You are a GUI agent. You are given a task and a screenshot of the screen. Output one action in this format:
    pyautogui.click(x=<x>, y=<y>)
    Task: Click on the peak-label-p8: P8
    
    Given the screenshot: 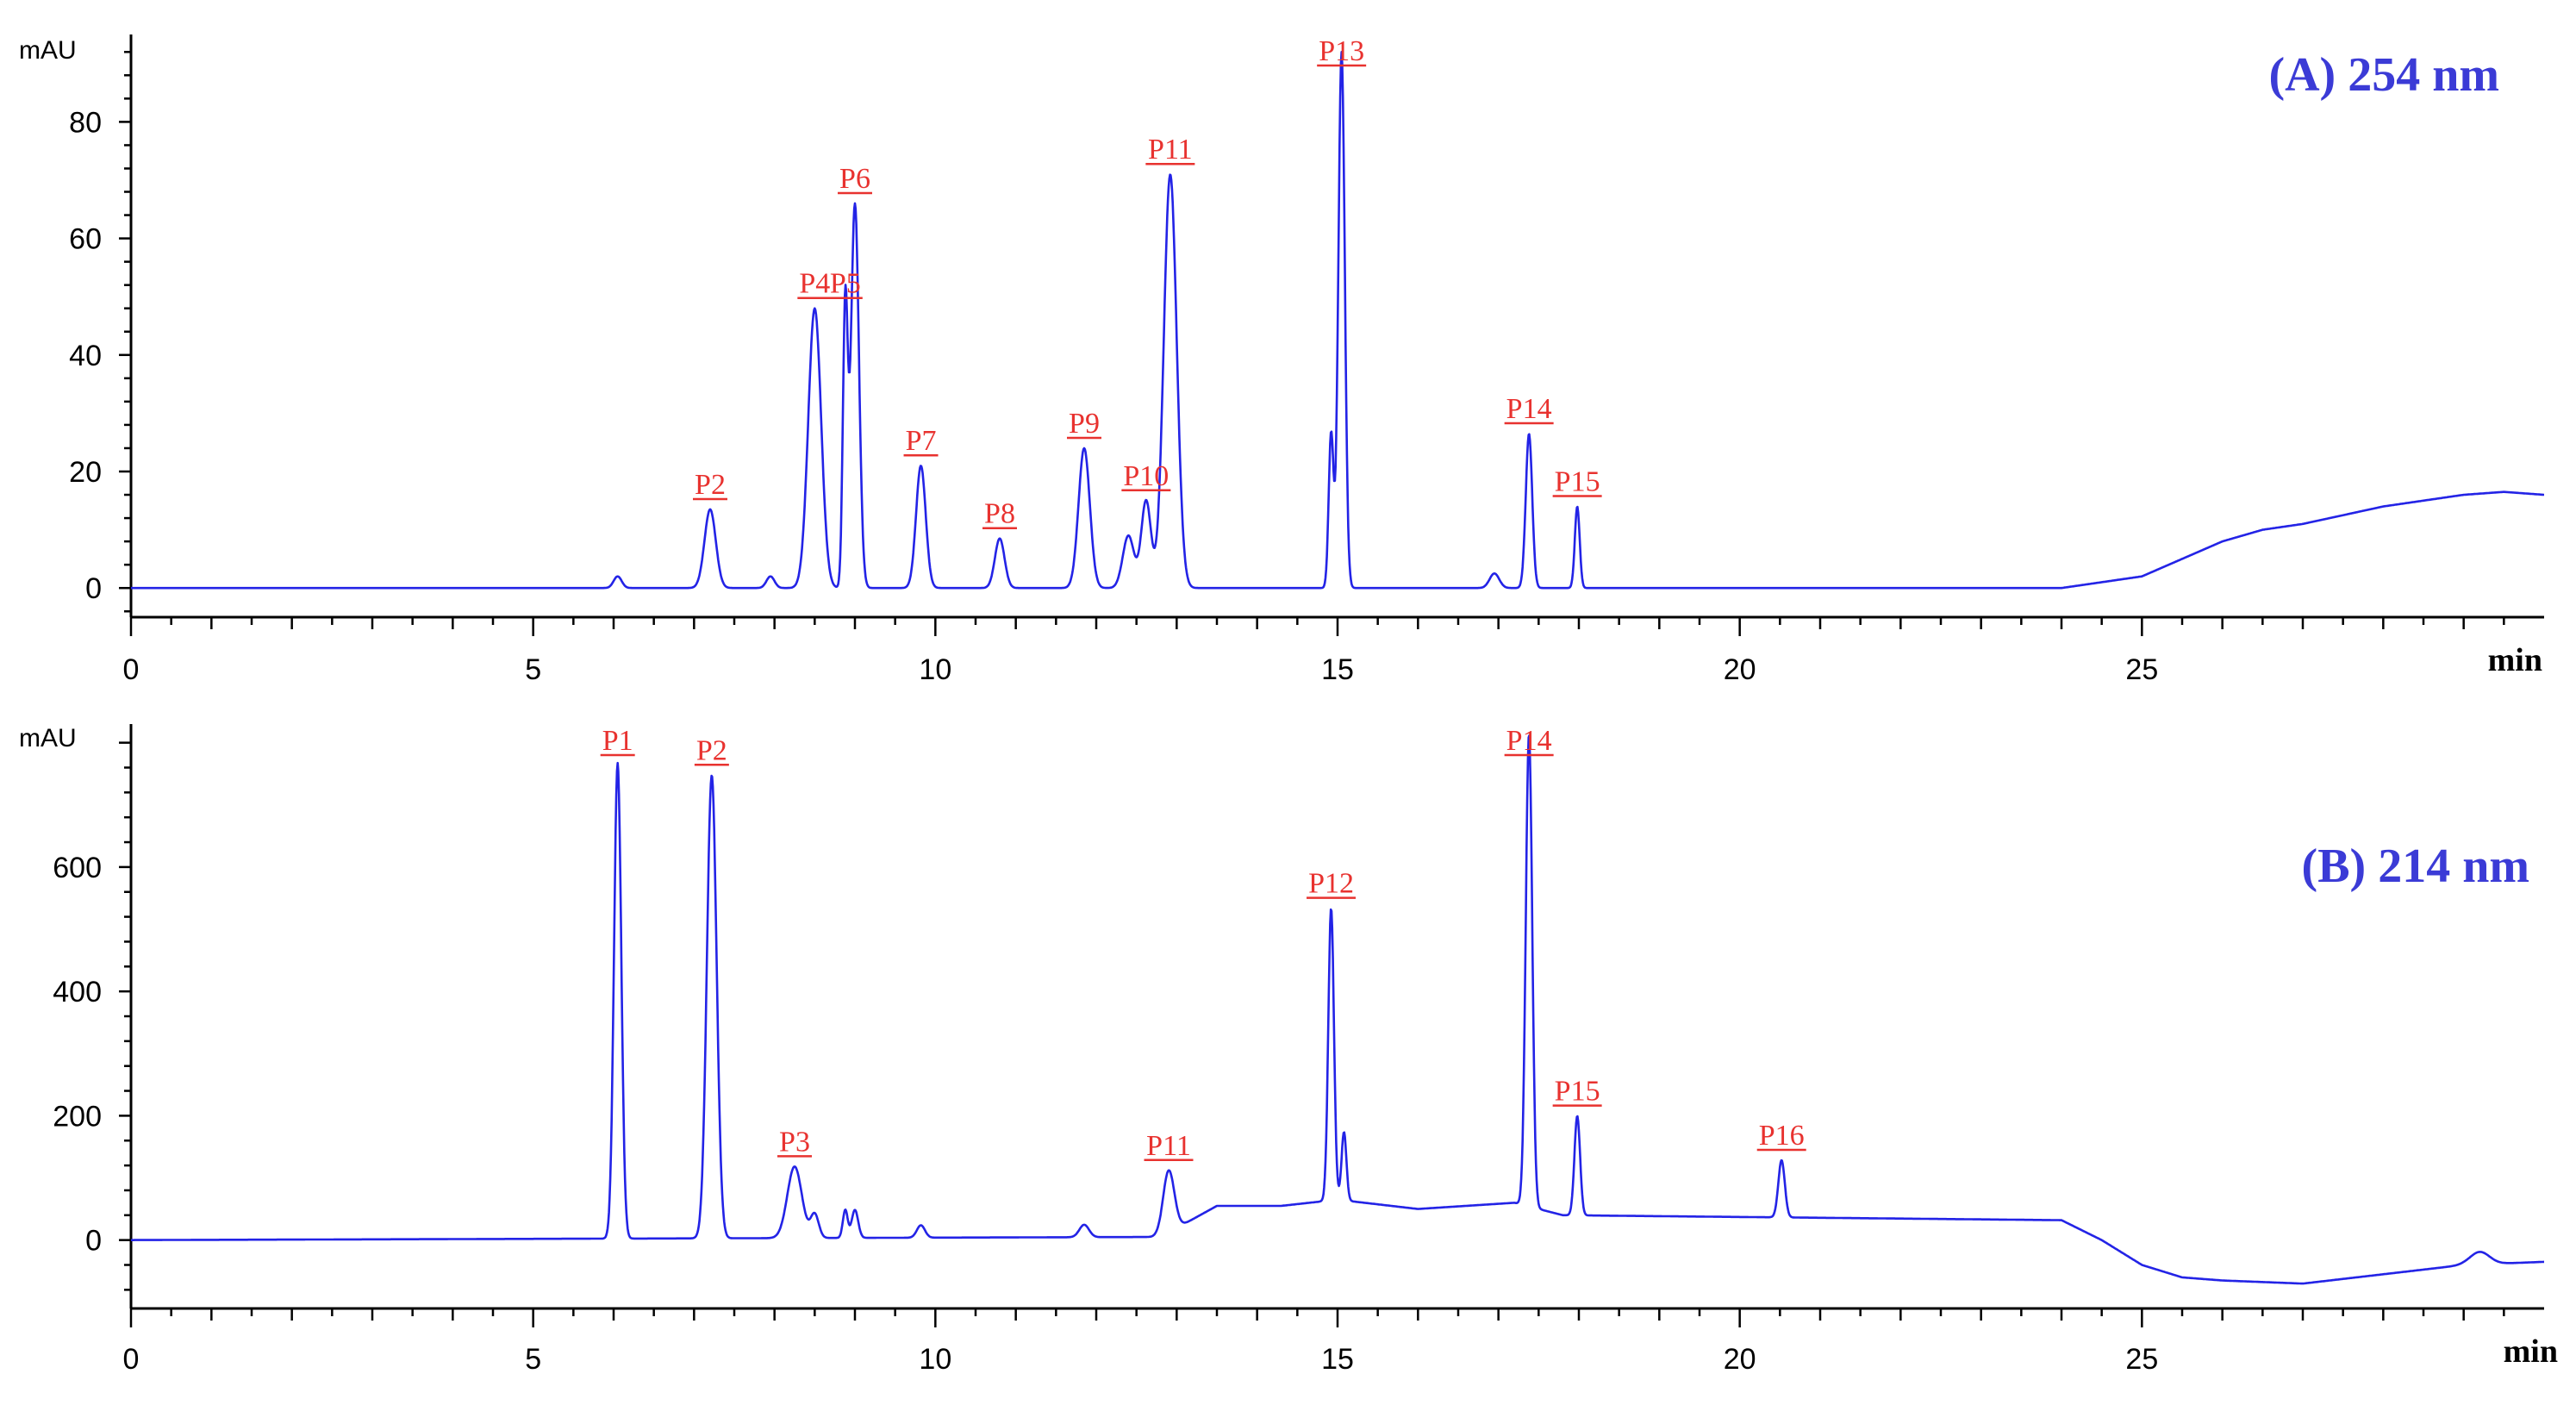 What is the action you would take?
    pyautogui.click(x=999, y=514)
    